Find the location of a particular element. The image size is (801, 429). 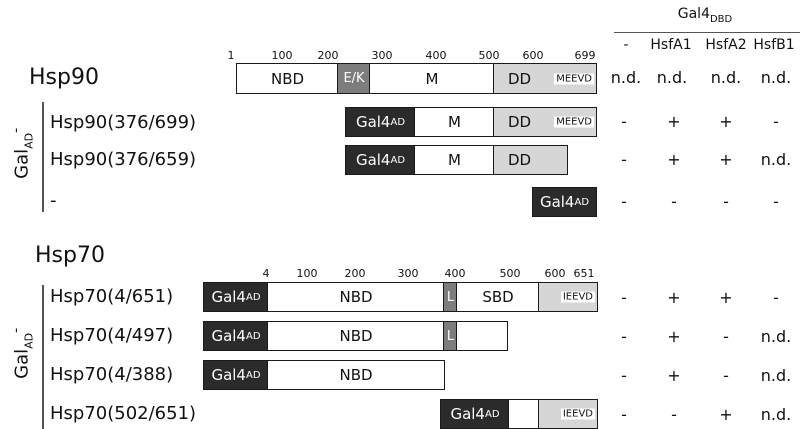

gal-ad-label-hsp70: GalAD- is located at coordinates (22, 353).